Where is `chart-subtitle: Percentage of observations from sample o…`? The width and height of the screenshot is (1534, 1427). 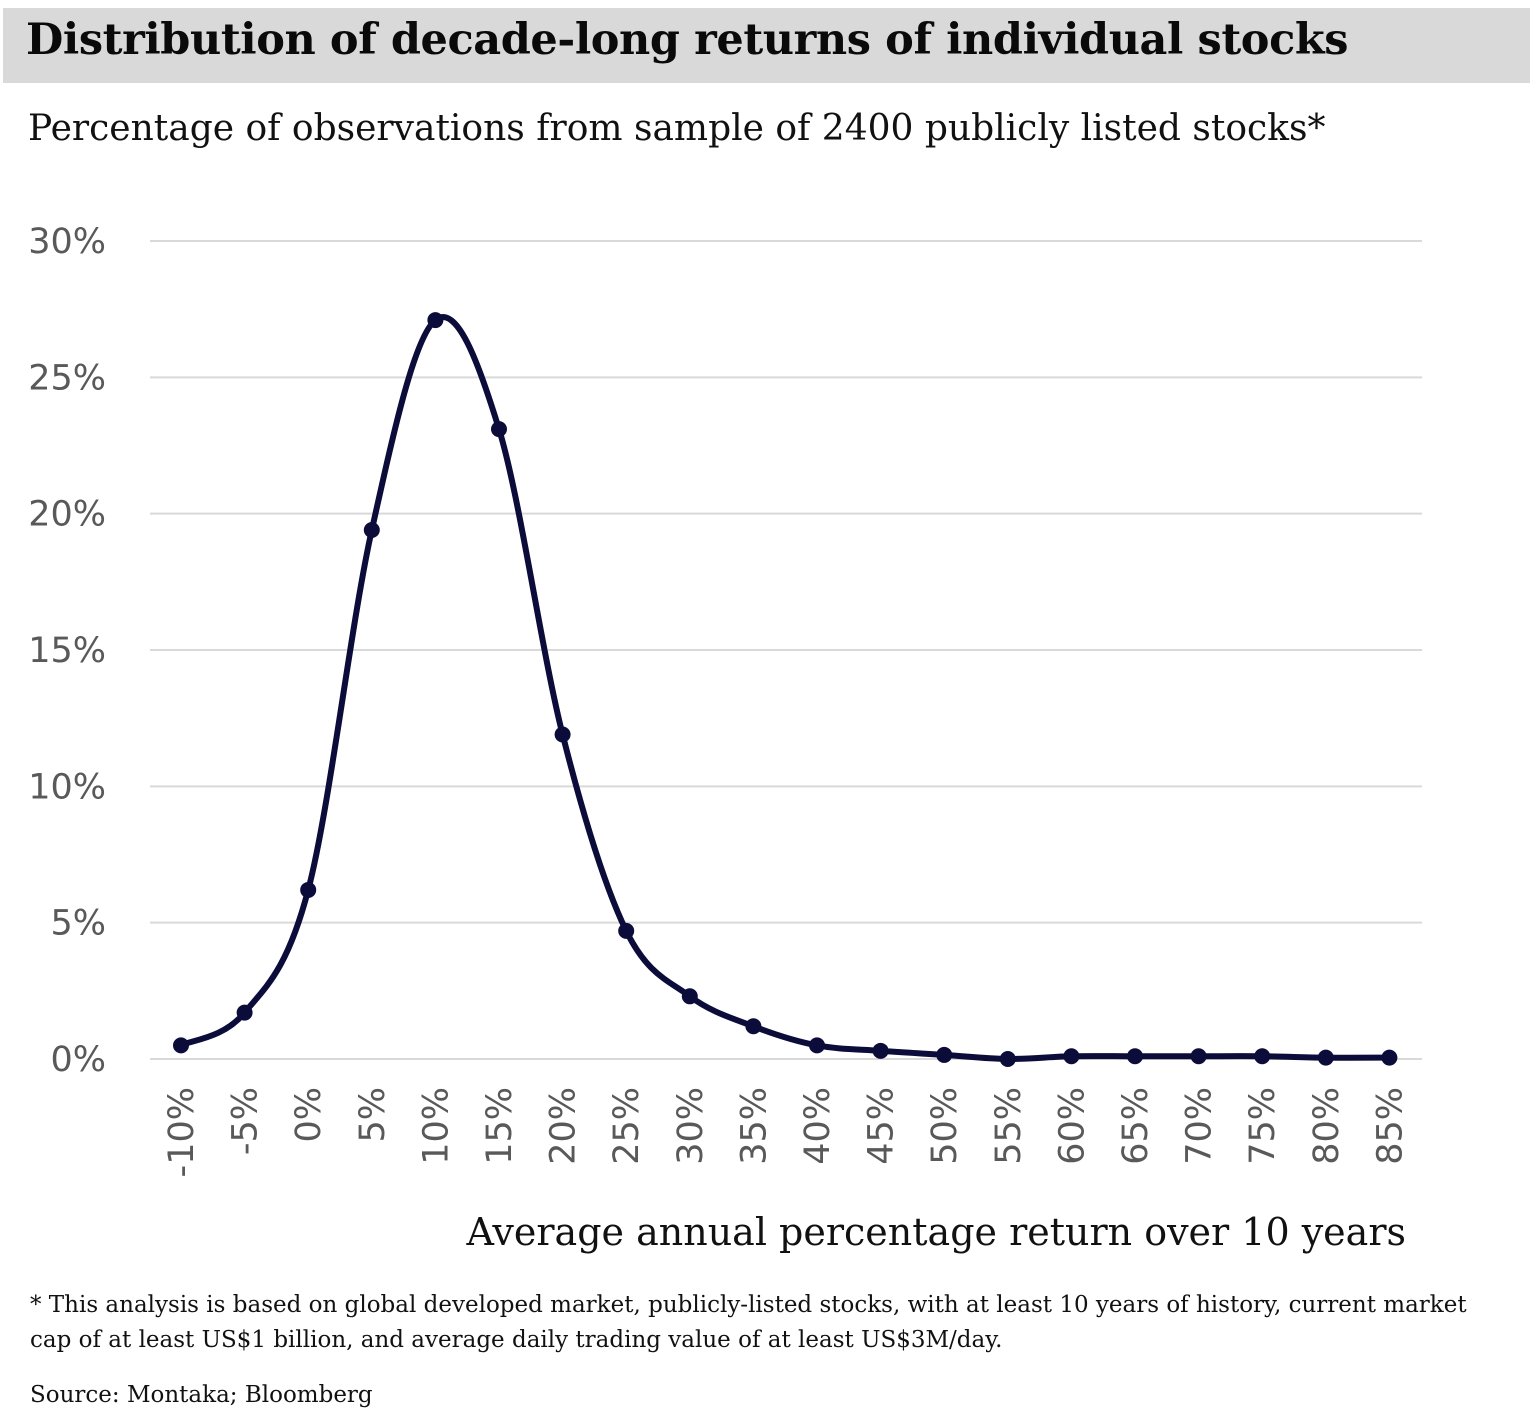 chart-subtitle: Percentage of observations from sample o… is located at coordinates (677, 128).